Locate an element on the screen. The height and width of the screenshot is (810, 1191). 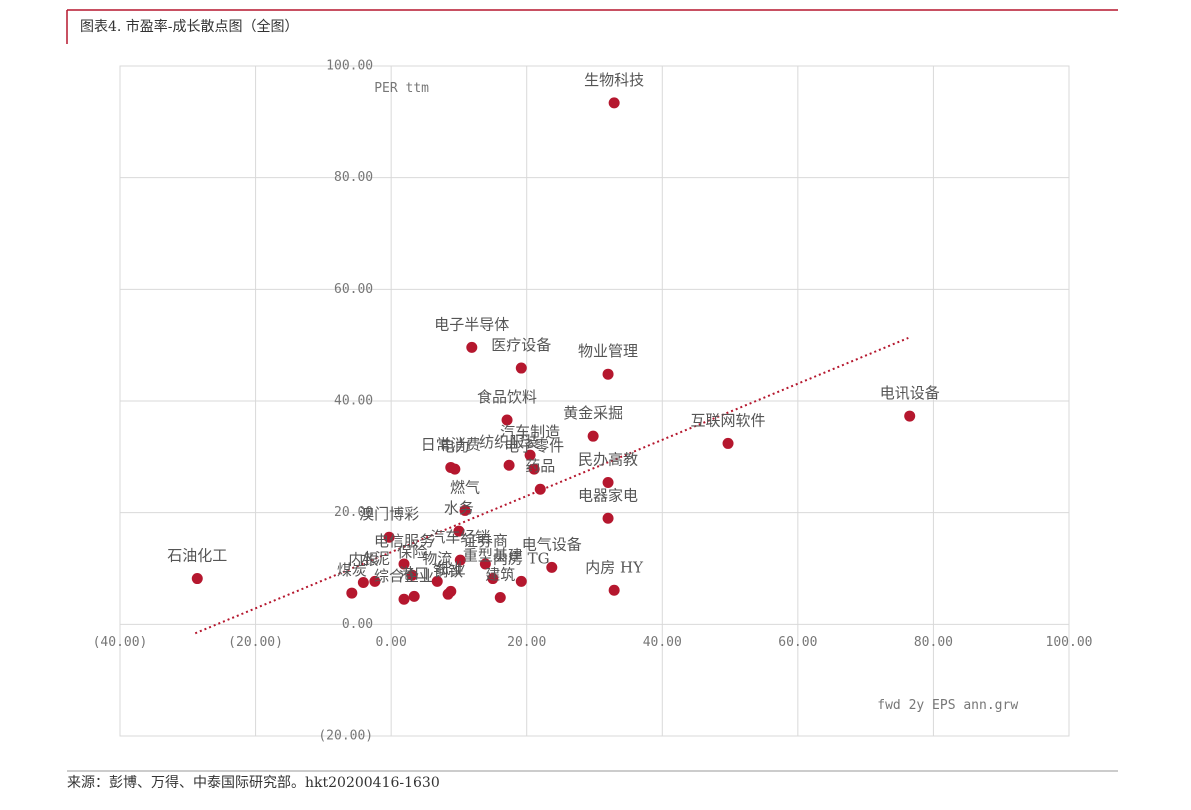
point-label: 医疗设备 is located at coordinates (521, 345).